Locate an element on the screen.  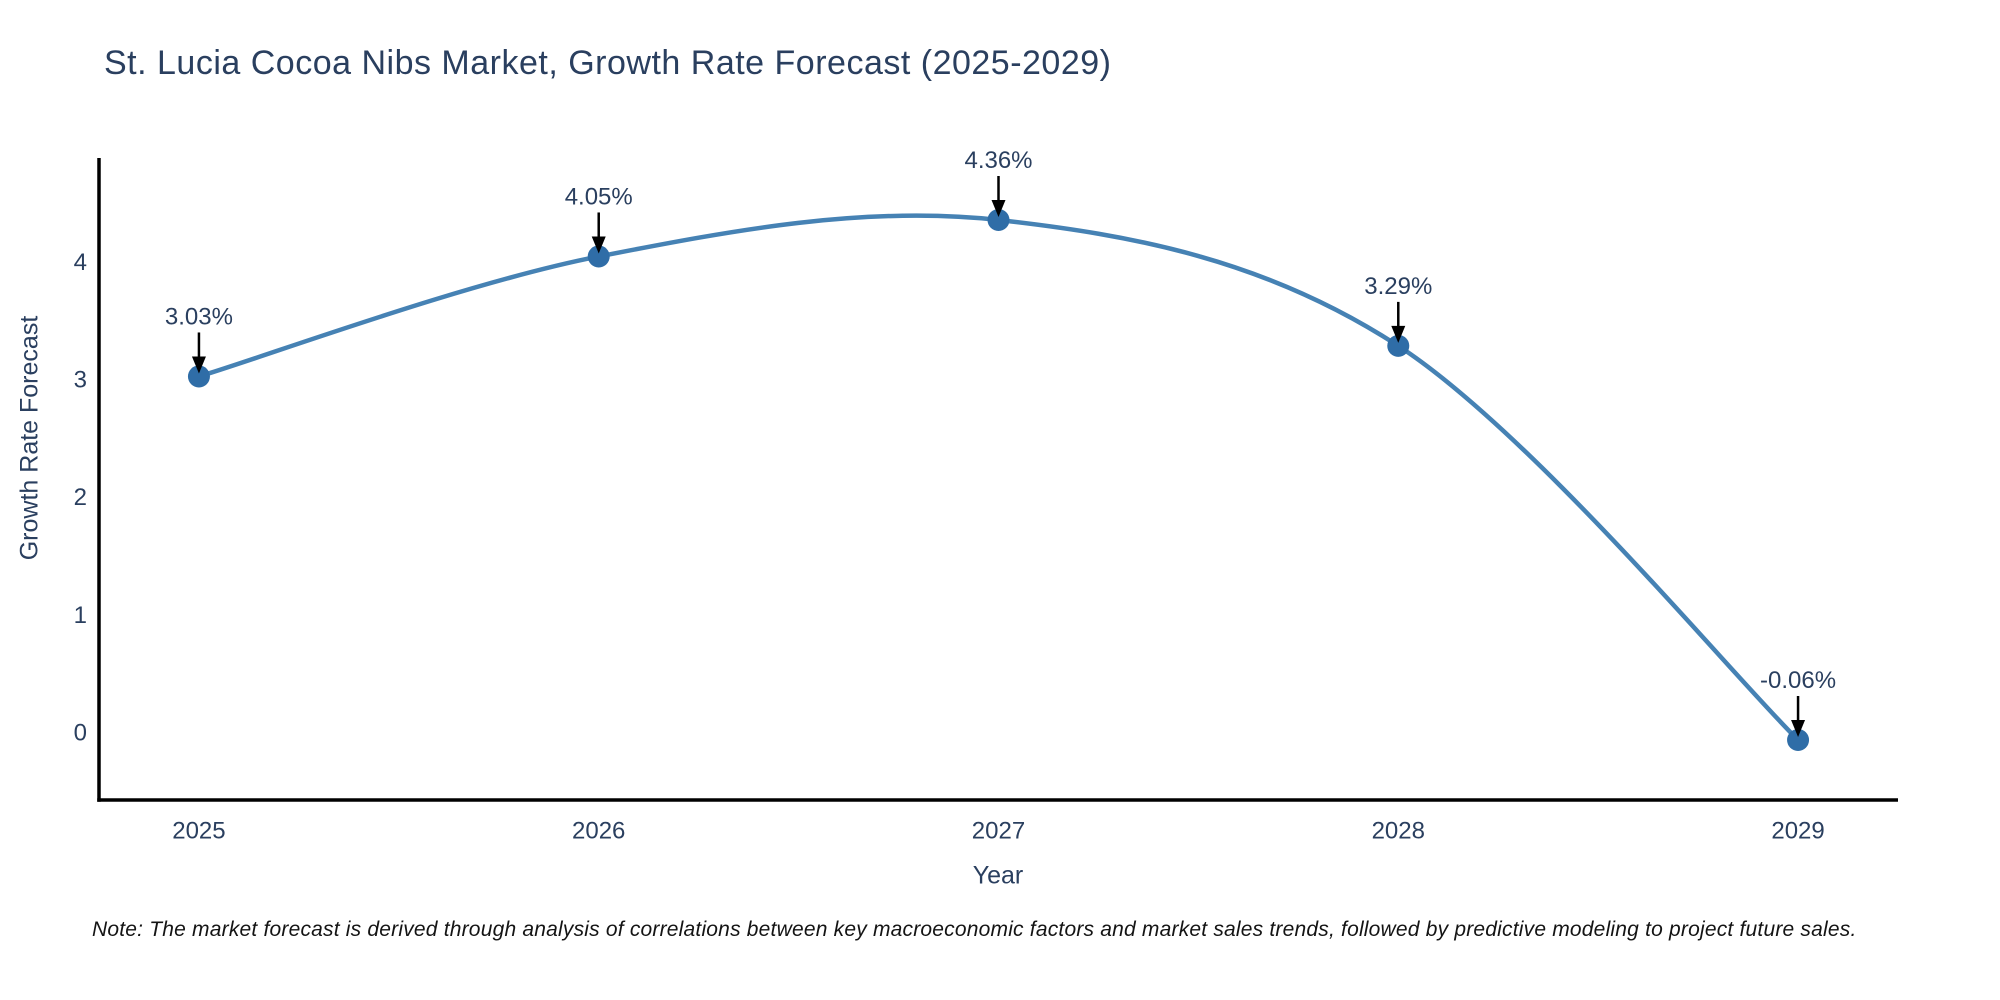
annotation-label: 4.05% is located at coordinates (599, 196).